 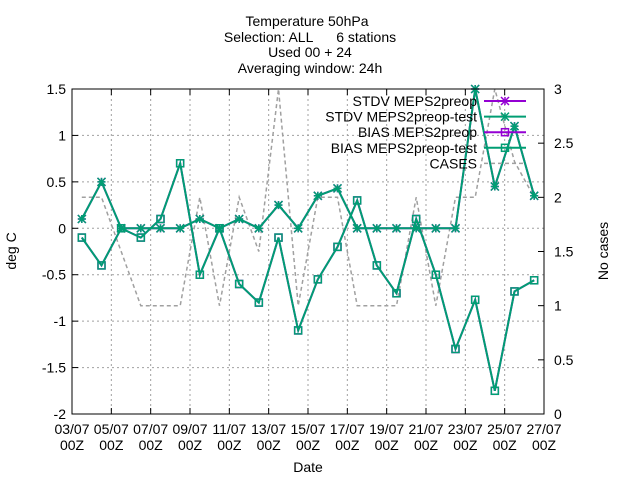 I want to click on x-tick-label: 27/07, so click(x=543, y=429).